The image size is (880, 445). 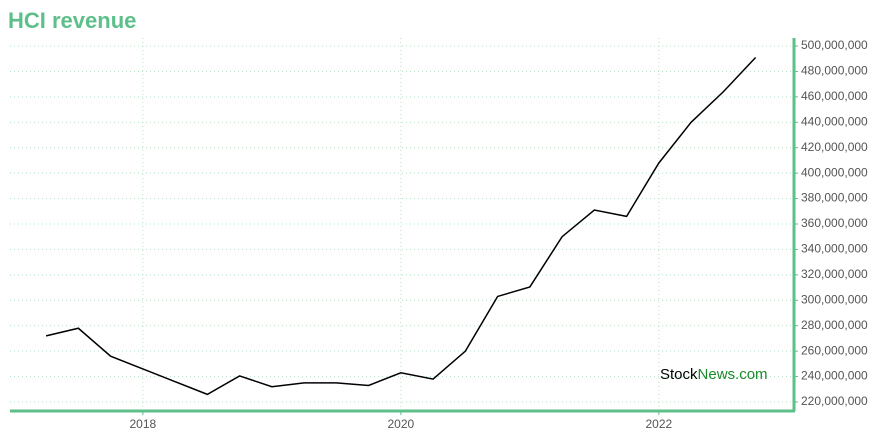 What do you see at coordinates (834, 147) in the screenshot?
I see `y-tick-label: 420,000,000` at bounding box center [834, 147].